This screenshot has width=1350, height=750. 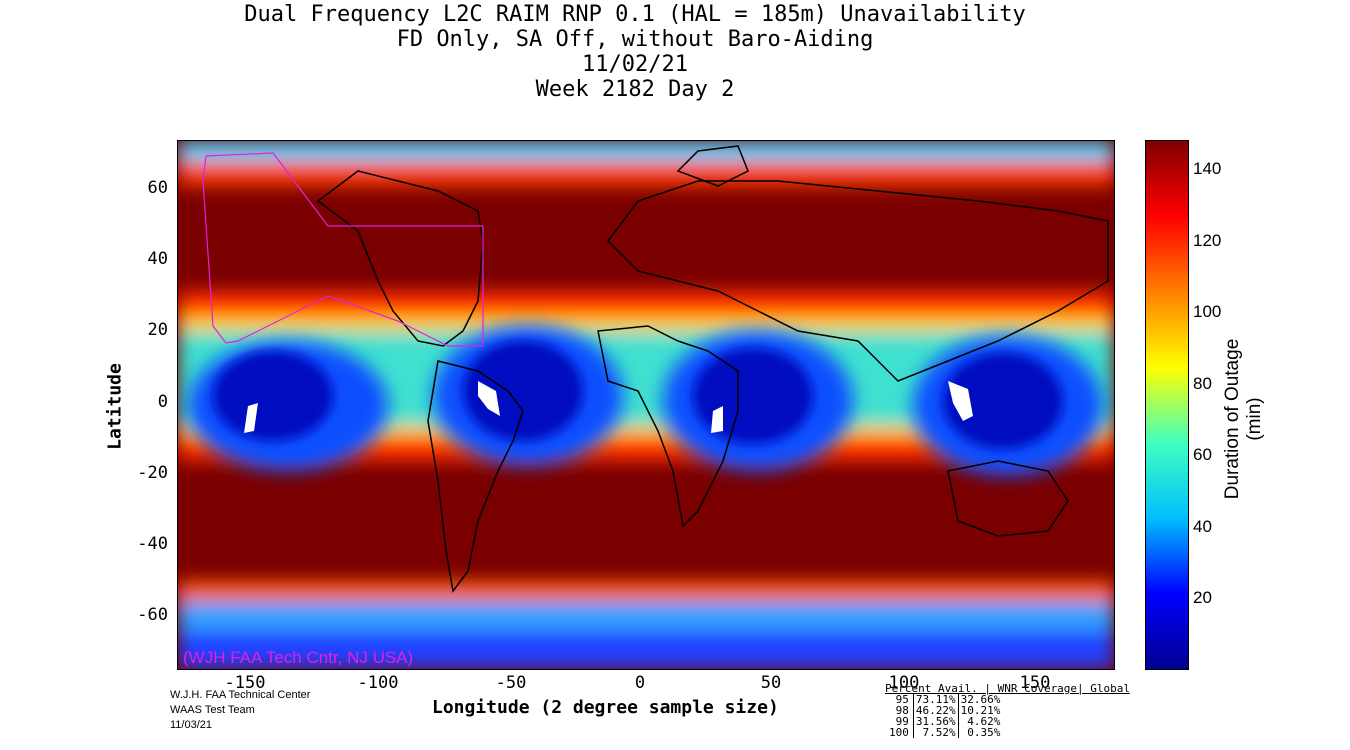 I want to click on lat-tick: -20, so click(x=148, y=473).